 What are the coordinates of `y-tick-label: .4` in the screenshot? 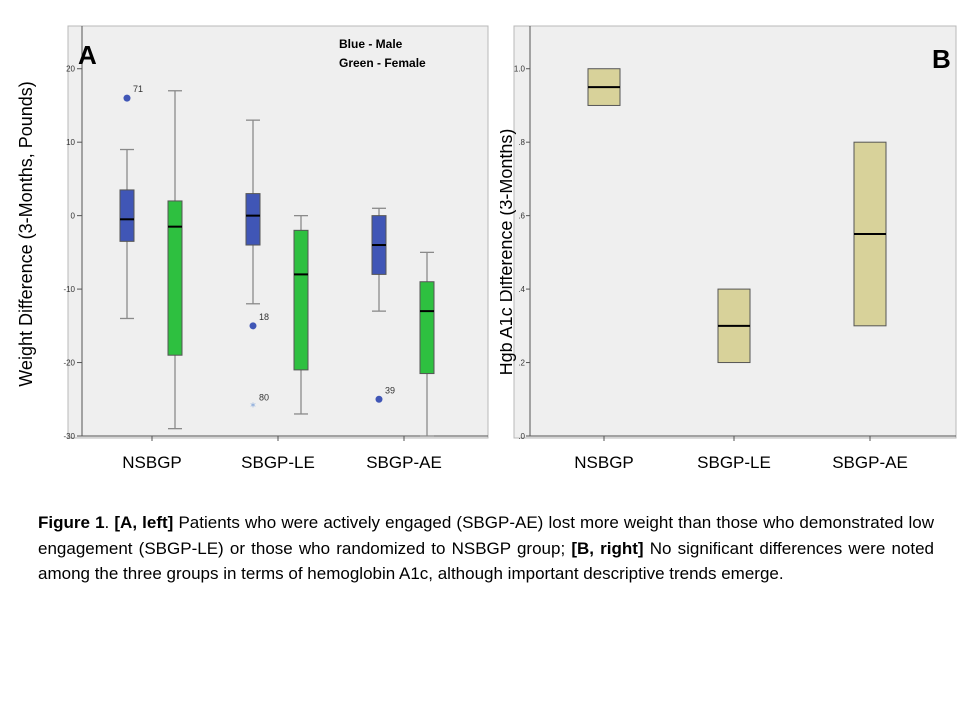 It's located at (521, 289).